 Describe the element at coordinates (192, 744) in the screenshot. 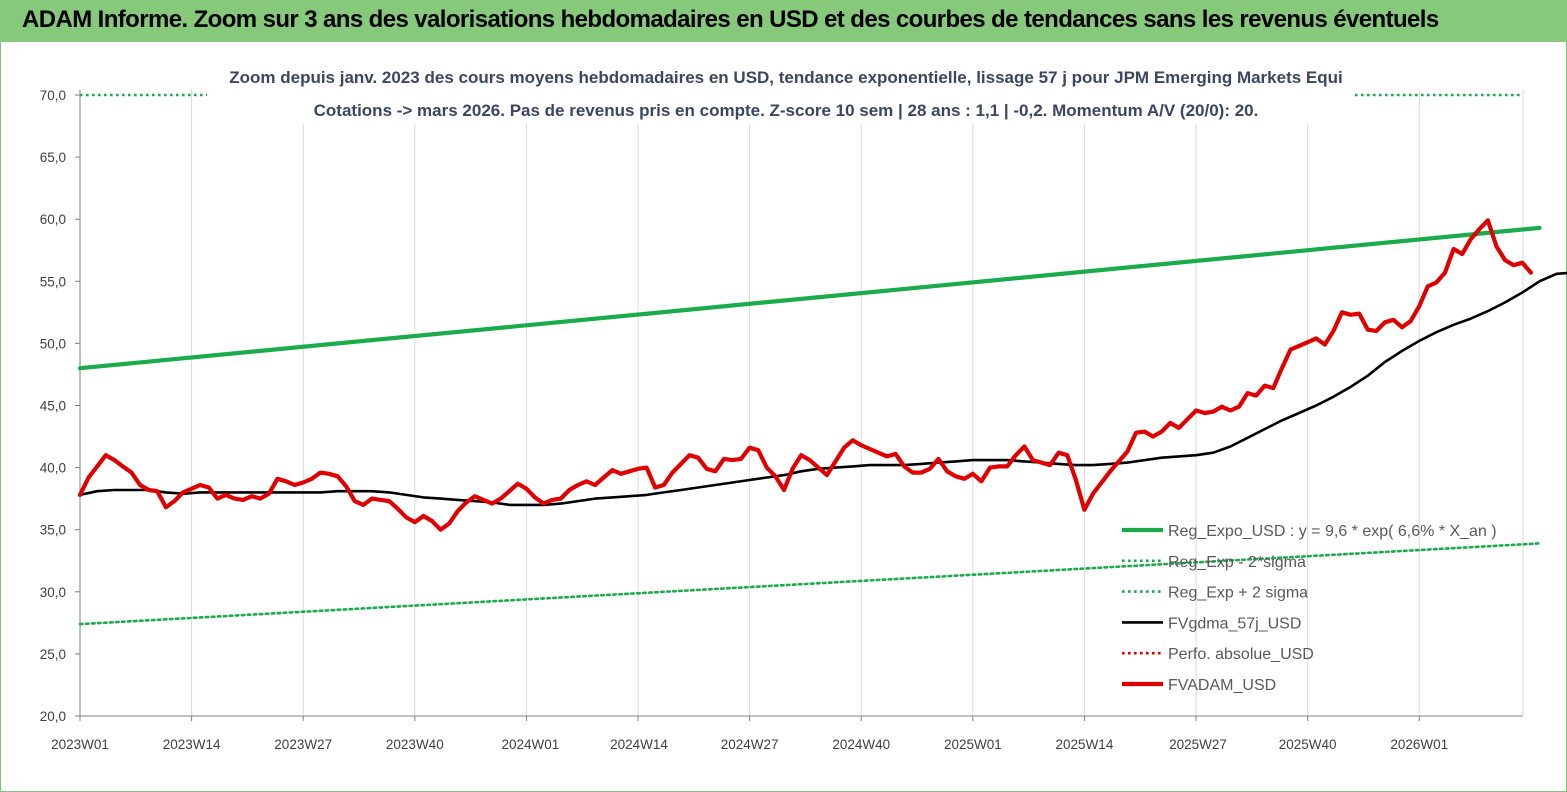

I see `x-tick-label: 2023W14` at that location.